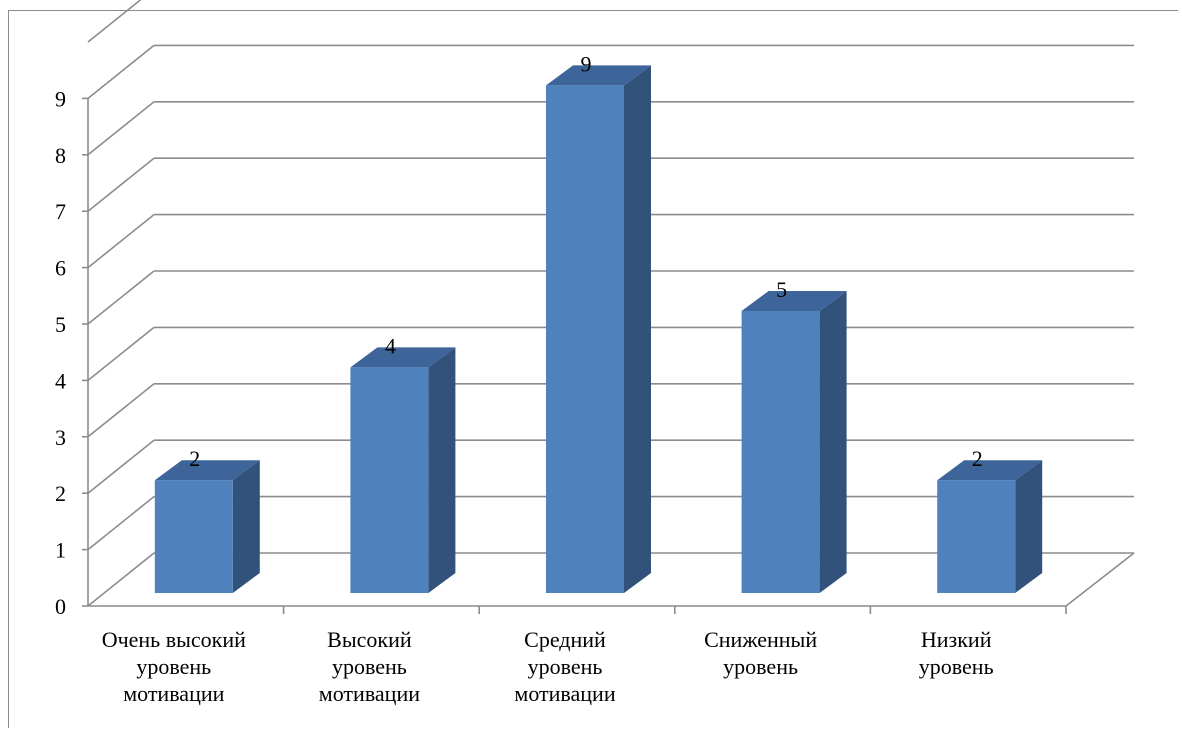 The image size is (1182, 731). Describe the element at coordinates (586, 63) in the screenshot. I see `data-label: 9` at that location.